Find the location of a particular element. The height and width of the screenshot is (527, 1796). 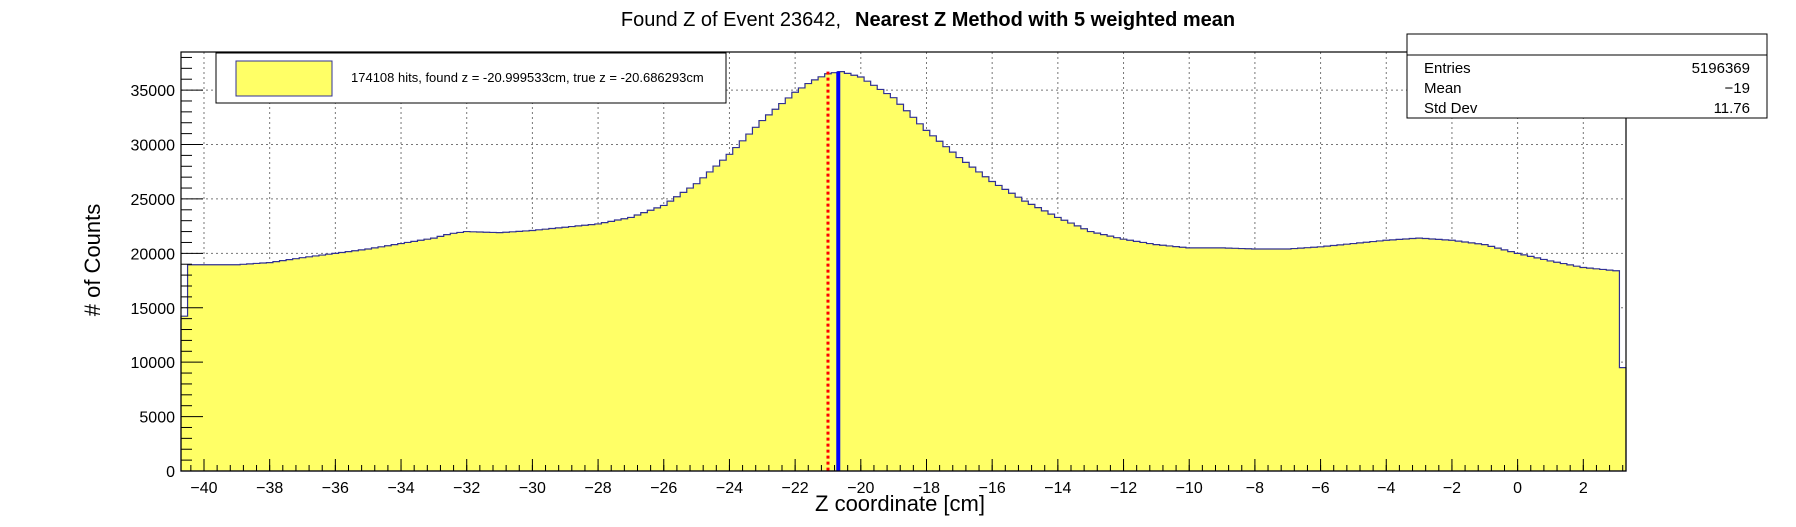

x-tick-label: 0 is located at coordinates (1517, 488).